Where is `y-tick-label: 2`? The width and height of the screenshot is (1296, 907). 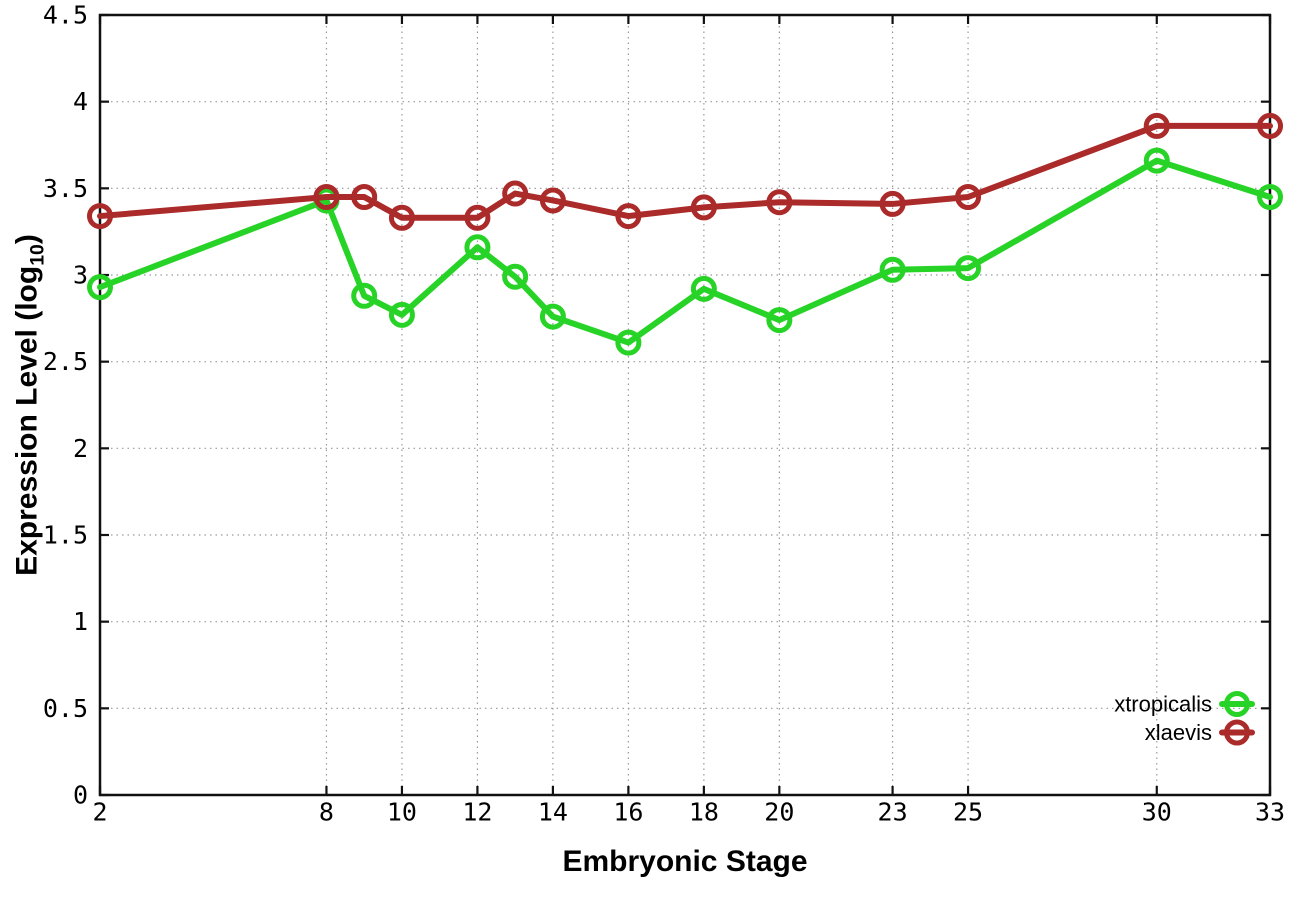
y-tick-label: 2 is located at coordinates (80, 448).